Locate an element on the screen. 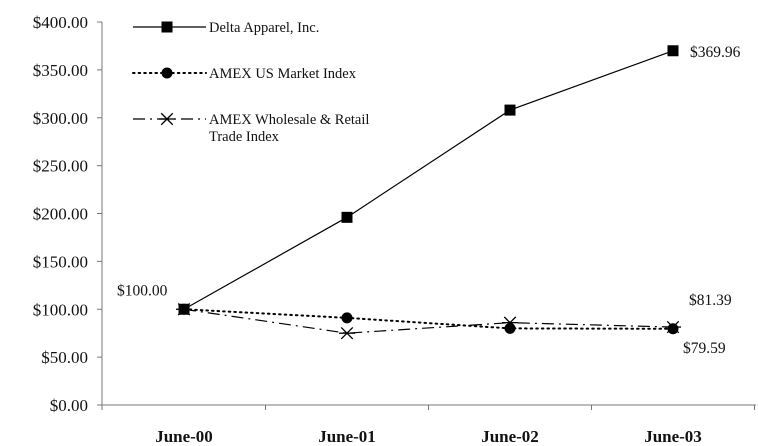 The height and width of the screenshot is (446, 758). x-tick-label: June-03 is located at coordinates (673, 436).